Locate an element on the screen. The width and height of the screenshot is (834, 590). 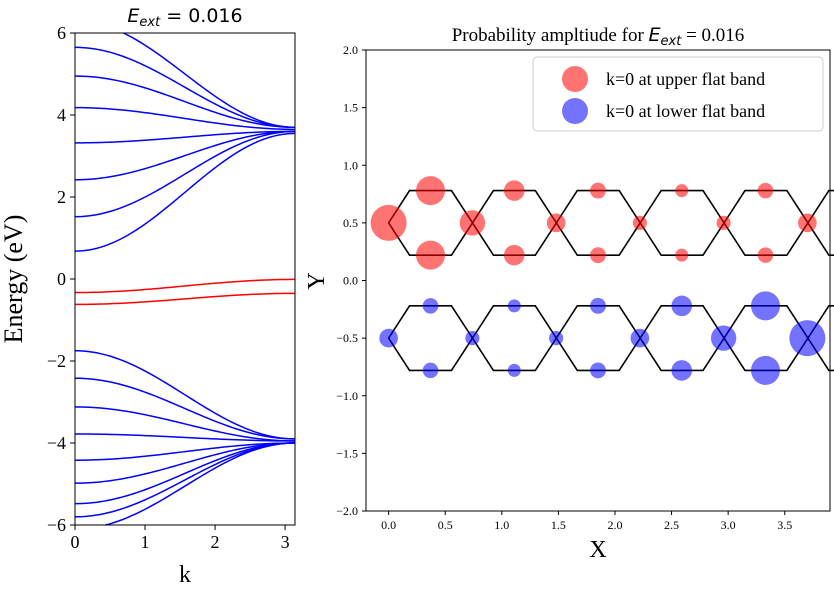
amplitude-title-symbol: E is located at coordinates (655, 35).